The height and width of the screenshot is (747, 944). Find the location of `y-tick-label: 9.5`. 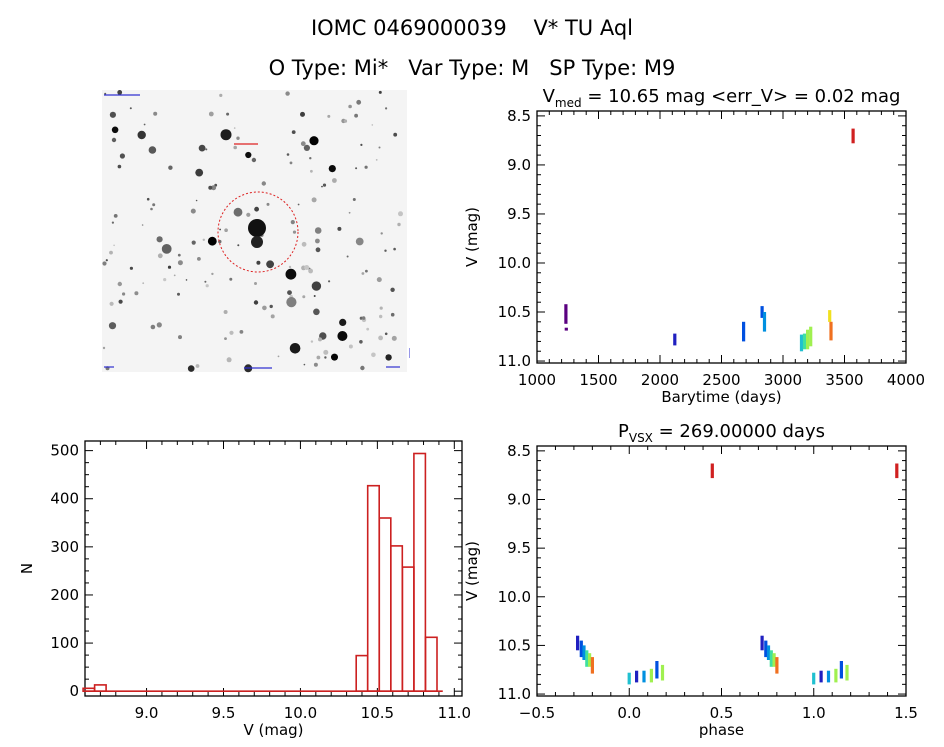

y-tick-label: 9.5 is located at coordinates (519, 548).